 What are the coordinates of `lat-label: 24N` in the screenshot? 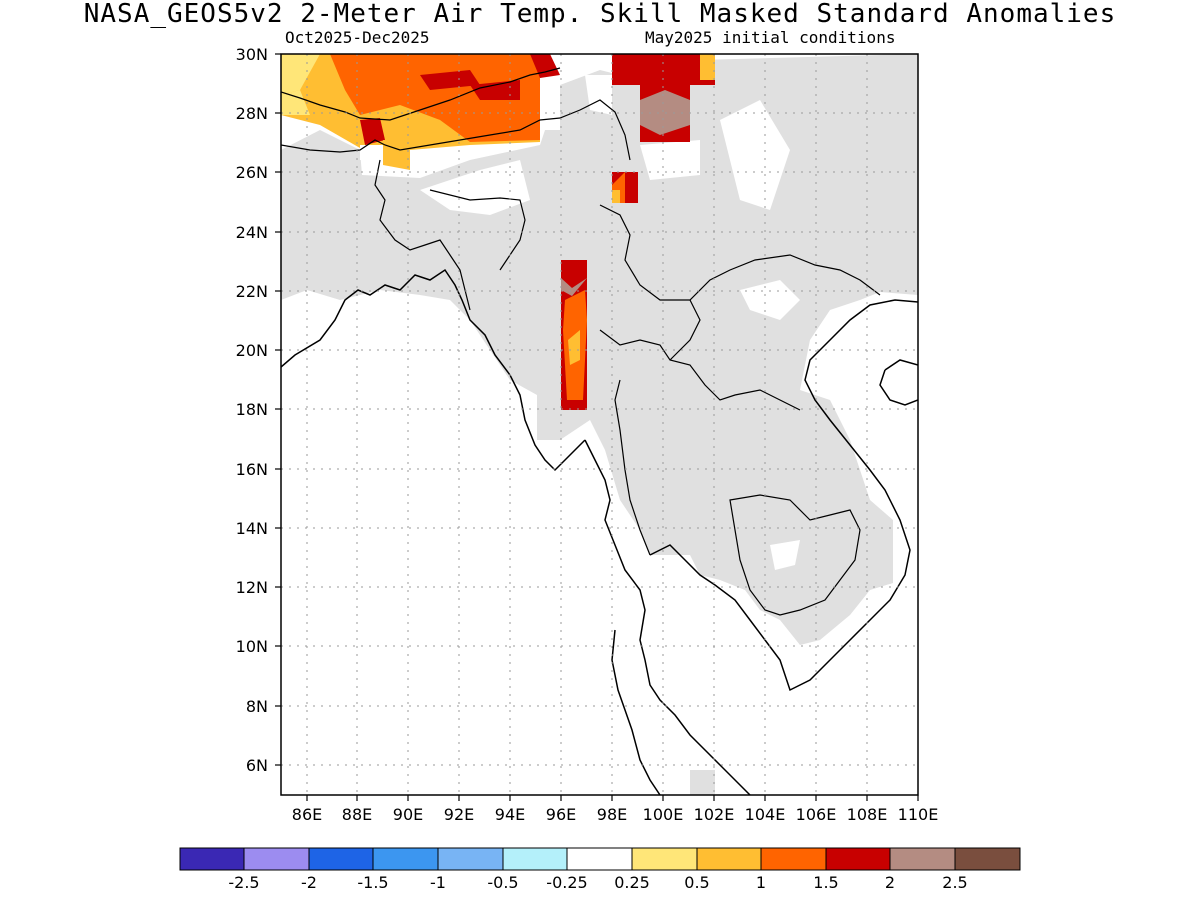 It's located at (252, 232).